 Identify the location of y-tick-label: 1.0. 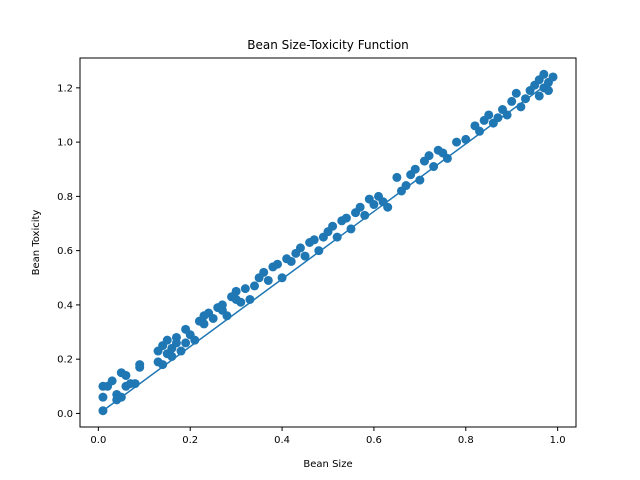
(65, 143).